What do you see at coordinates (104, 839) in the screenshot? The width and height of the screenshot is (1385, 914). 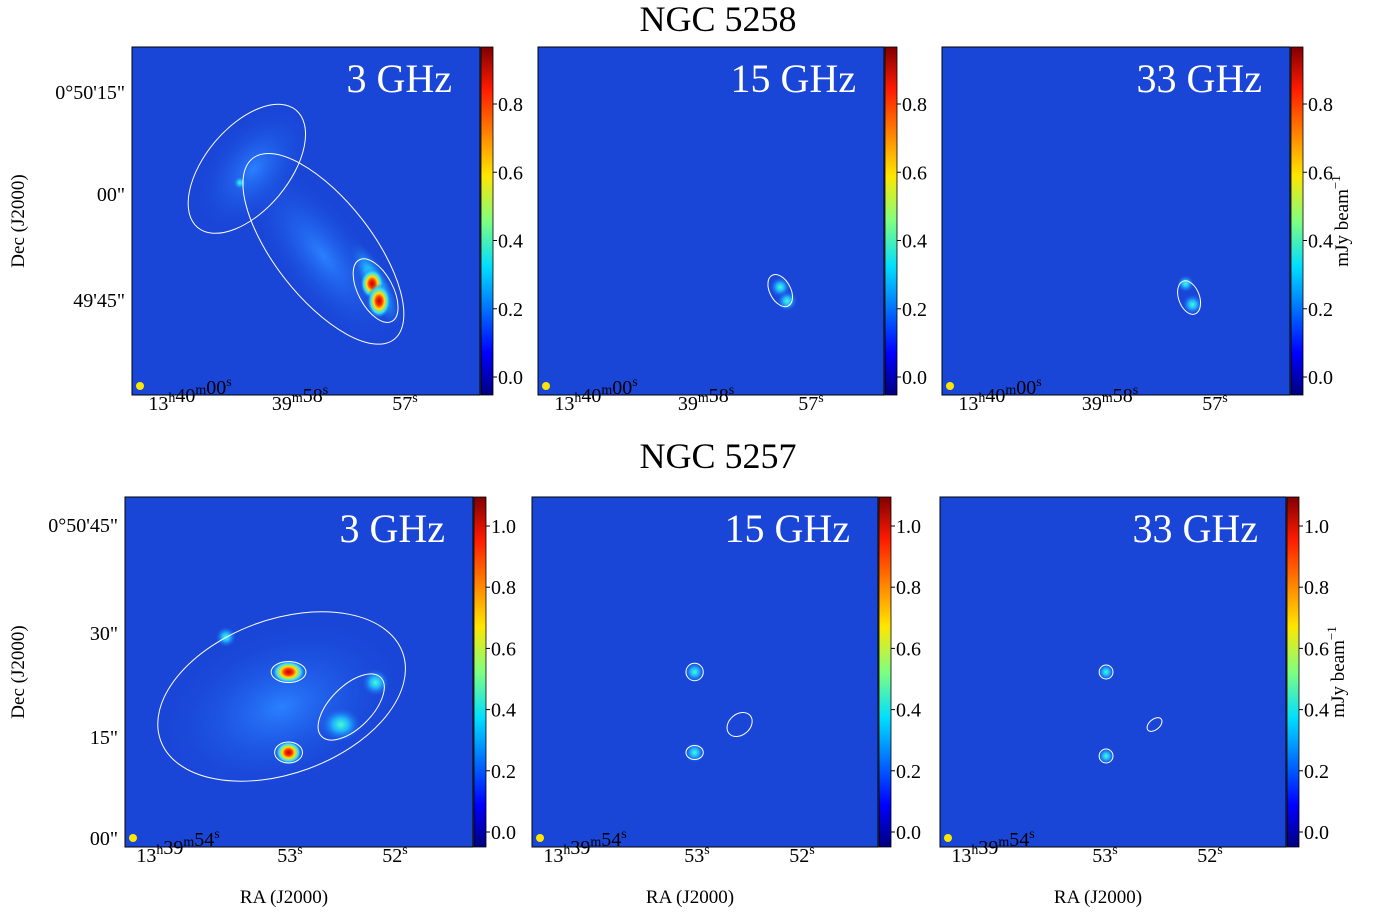 I see `y-tick-label: 00"` at bounding box center [104, 839].